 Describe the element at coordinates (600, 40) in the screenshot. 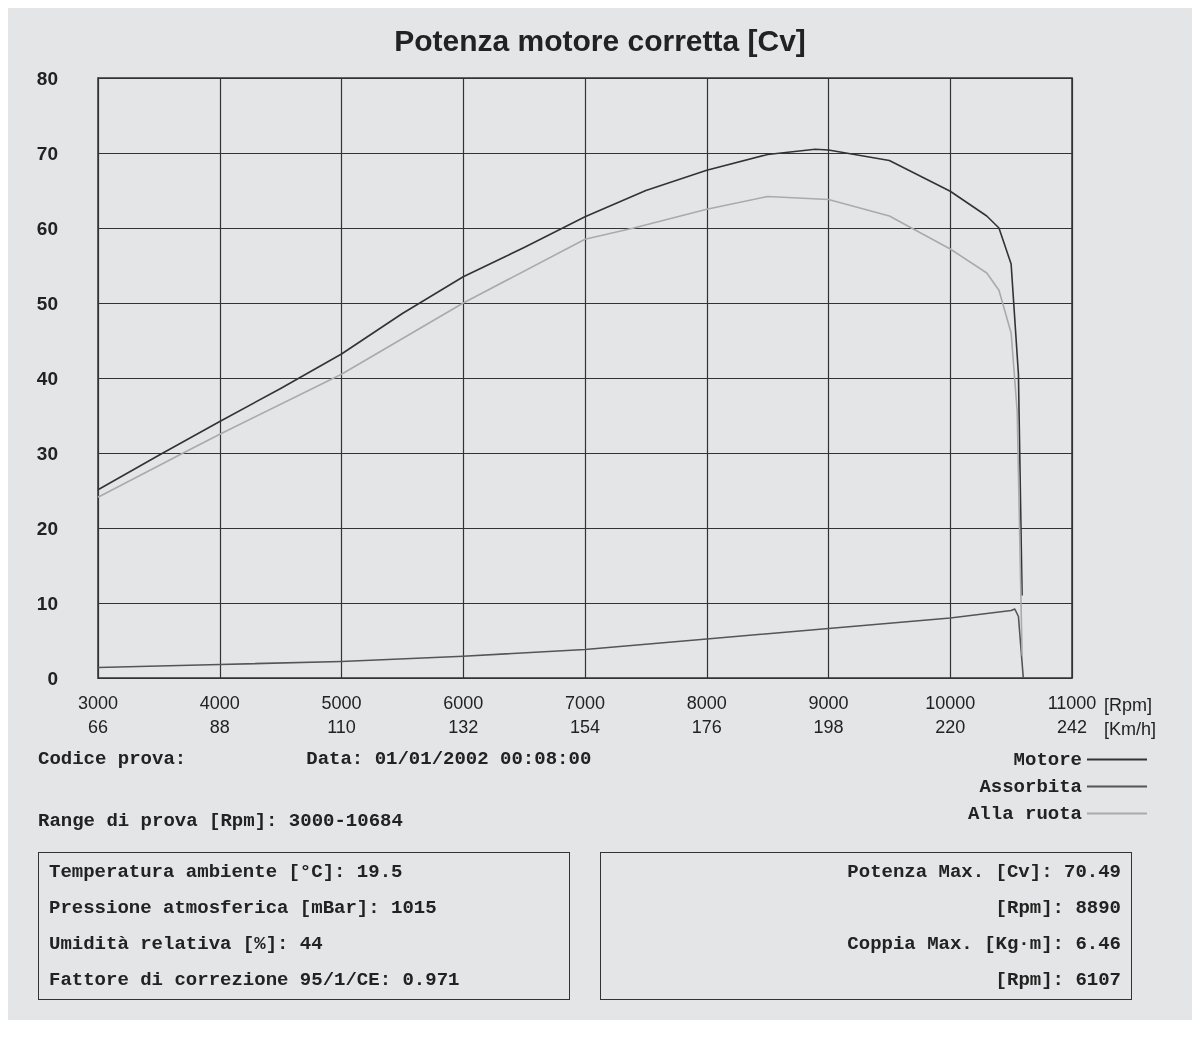

I see `chart-title: Potenza motore corretta [Cv]` at that location.